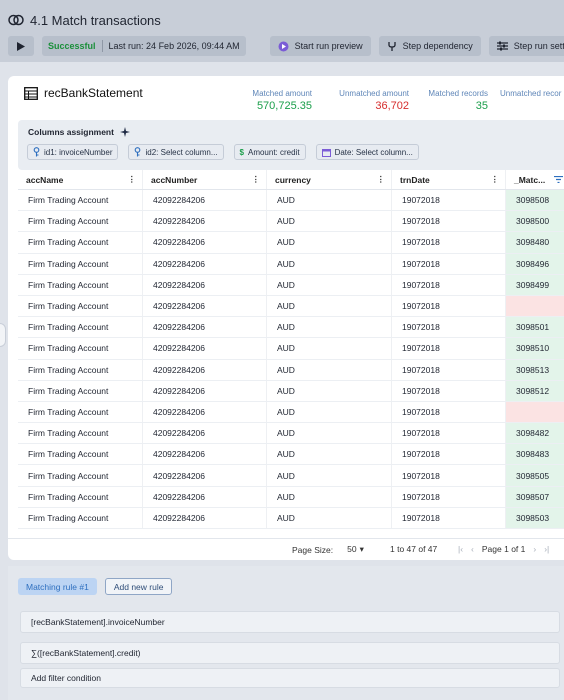 This screenshot has height=700, width=564. What do you see at coordinates (449, 179) in the screenshot?
I see `column-header-trndate: trnDate ⋮` at bounding box center [449, 179].